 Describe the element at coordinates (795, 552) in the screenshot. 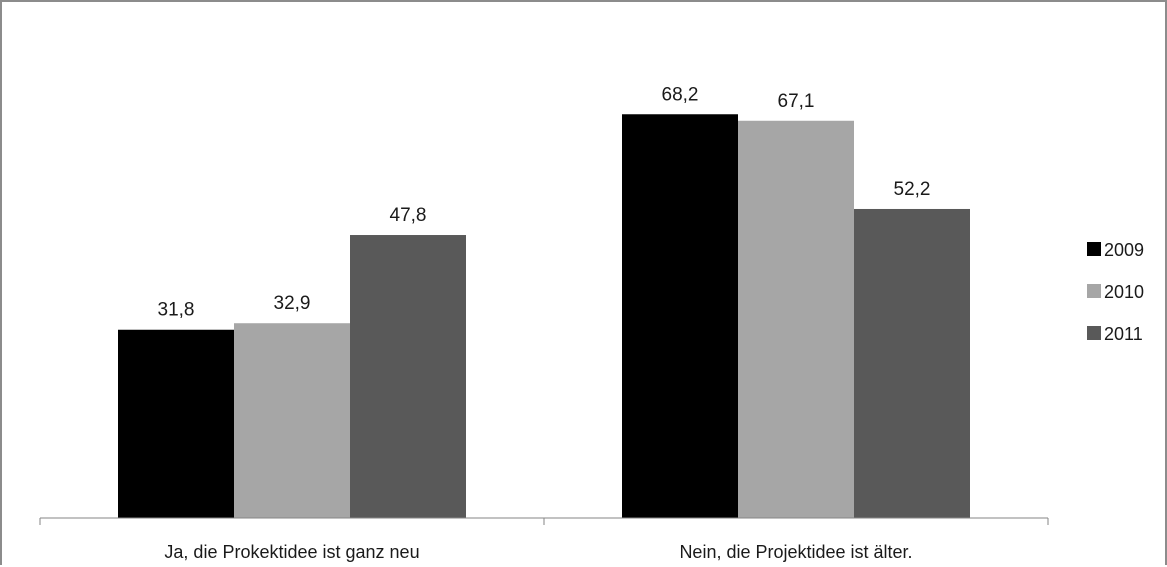

I see `category-label-2: Nein, die Projektidee ist älter.` at that location.